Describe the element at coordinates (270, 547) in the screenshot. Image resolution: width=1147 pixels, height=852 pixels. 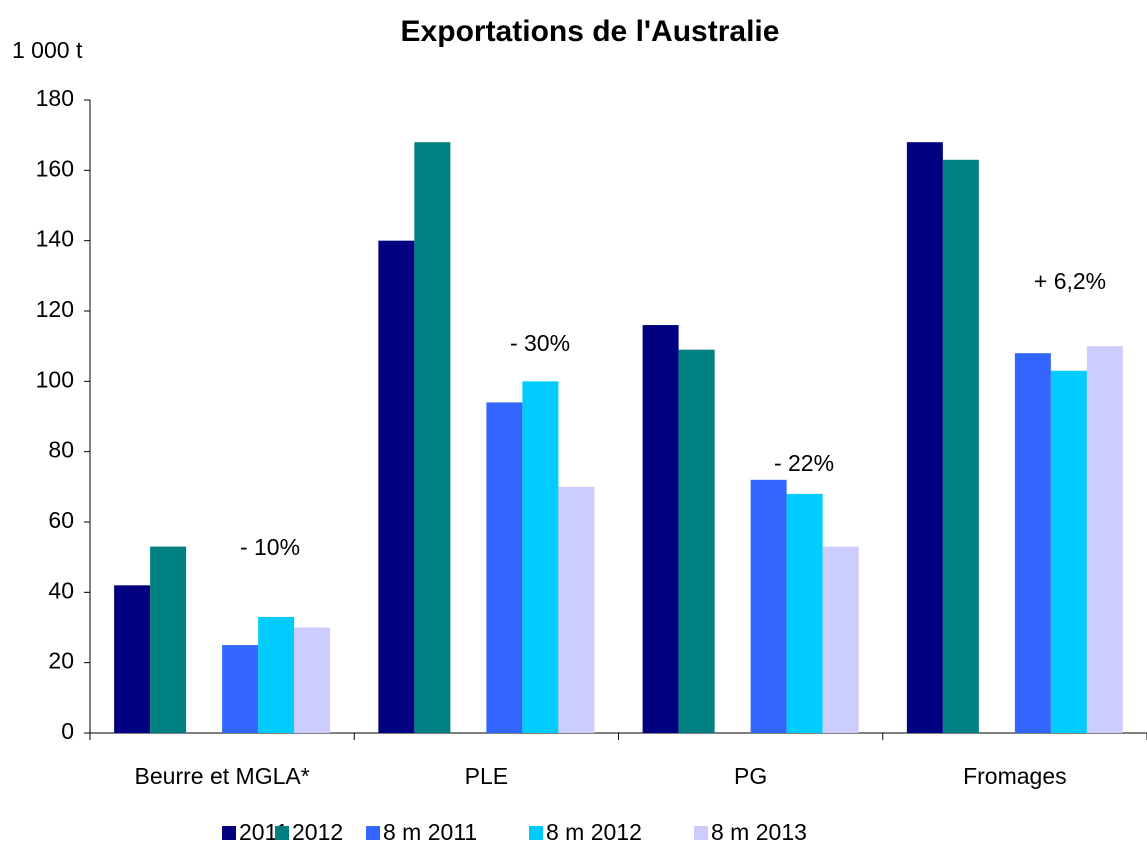
I see `annotation: - 10%` at that location.